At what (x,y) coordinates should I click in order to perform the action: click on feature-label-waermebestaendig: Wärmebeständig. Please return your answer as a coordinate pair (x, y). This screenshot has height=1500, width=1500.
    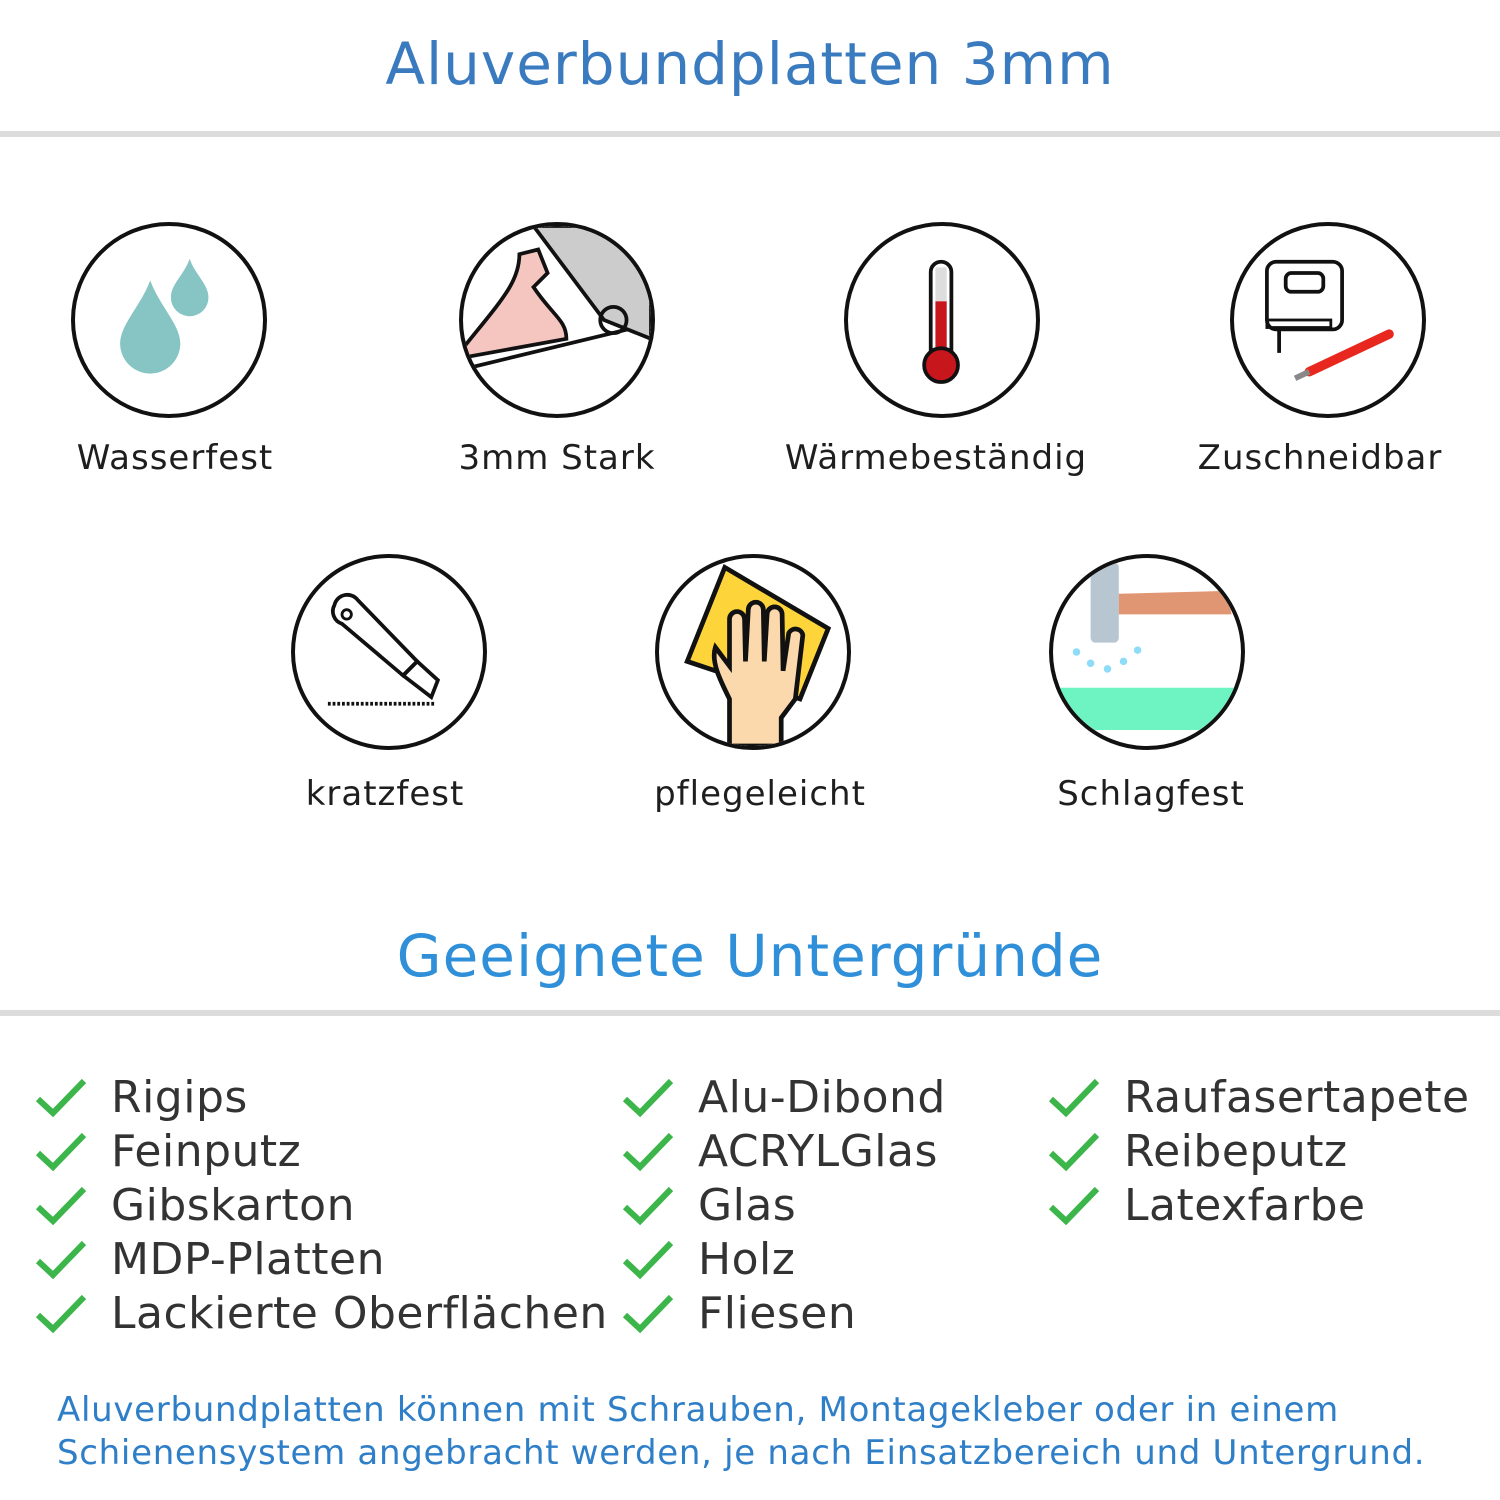
    Looking at the image, I should click on (936, 458).